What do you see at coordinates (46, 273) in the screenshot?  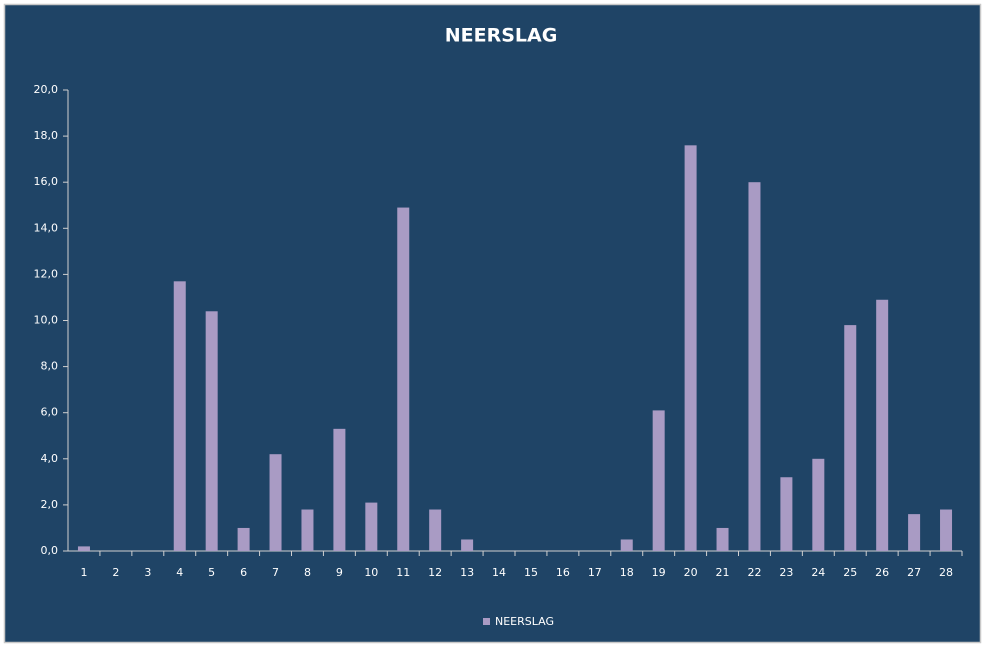 I see `y-tick-label: 12,0` at bounding box center [46, 273].